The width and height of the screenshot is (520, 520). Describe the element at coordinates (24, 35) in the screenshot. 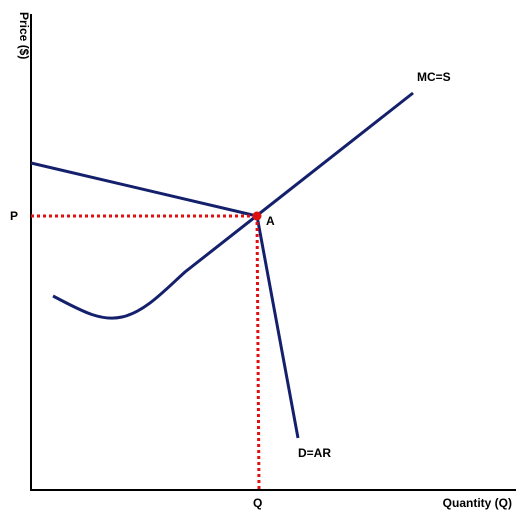

I see `y-axis-label: Price ($)` at that location.